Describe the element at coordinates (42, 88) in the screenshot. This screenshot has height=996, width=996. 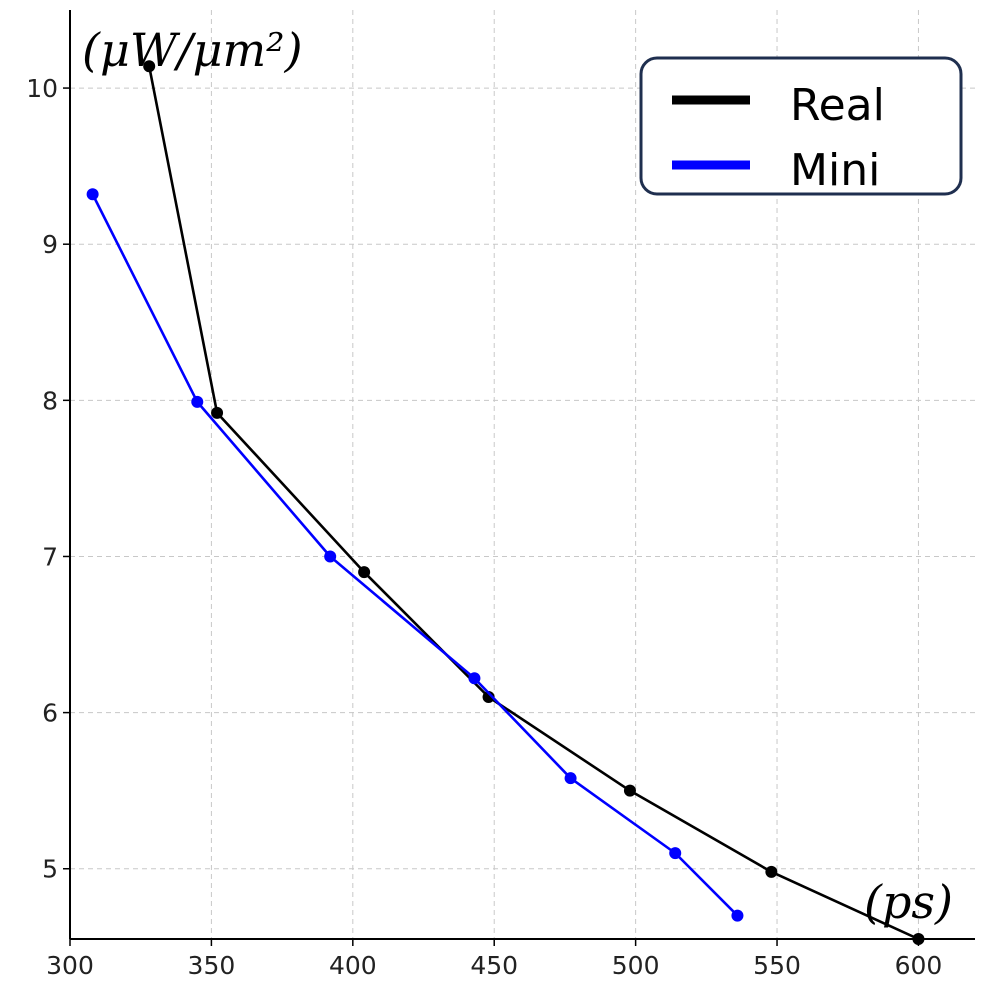
I see `y-tick-label-10: 10` at that location.